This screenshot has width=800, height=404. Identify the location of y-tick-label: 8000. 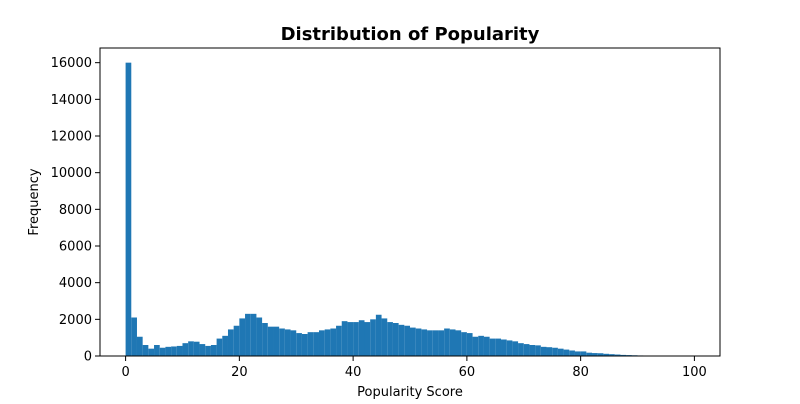
(75, 210).